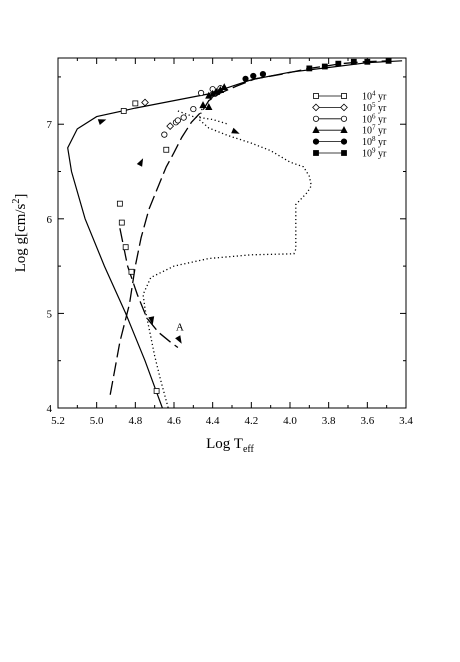 Image resolution: width=460 pixels, height=662 pixels. I want to click on annotations-group: A, so click(180, 327).